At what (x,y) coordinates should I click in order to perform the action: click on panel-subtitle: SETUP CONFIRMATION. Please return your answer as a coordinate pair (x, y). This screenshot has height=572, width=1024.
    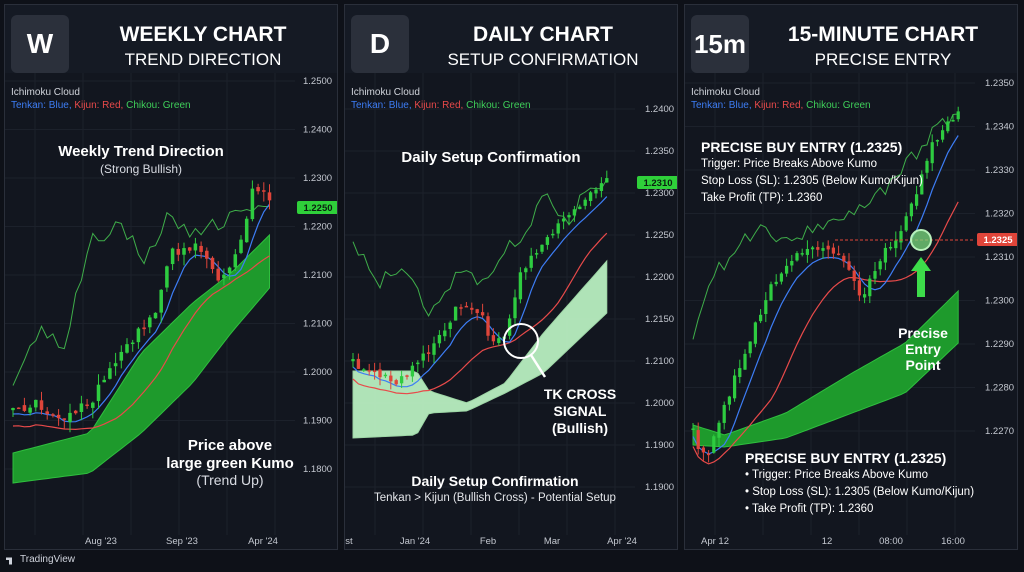
    Looking at the image, I should click on (543, 59).